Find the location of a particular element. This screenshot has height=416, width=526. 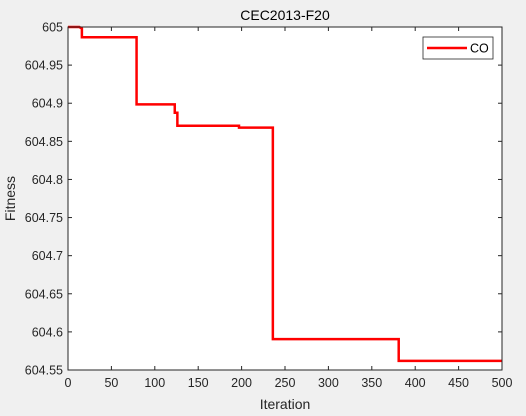

x-tick-label: 150 is located at coordinates (198, 383).